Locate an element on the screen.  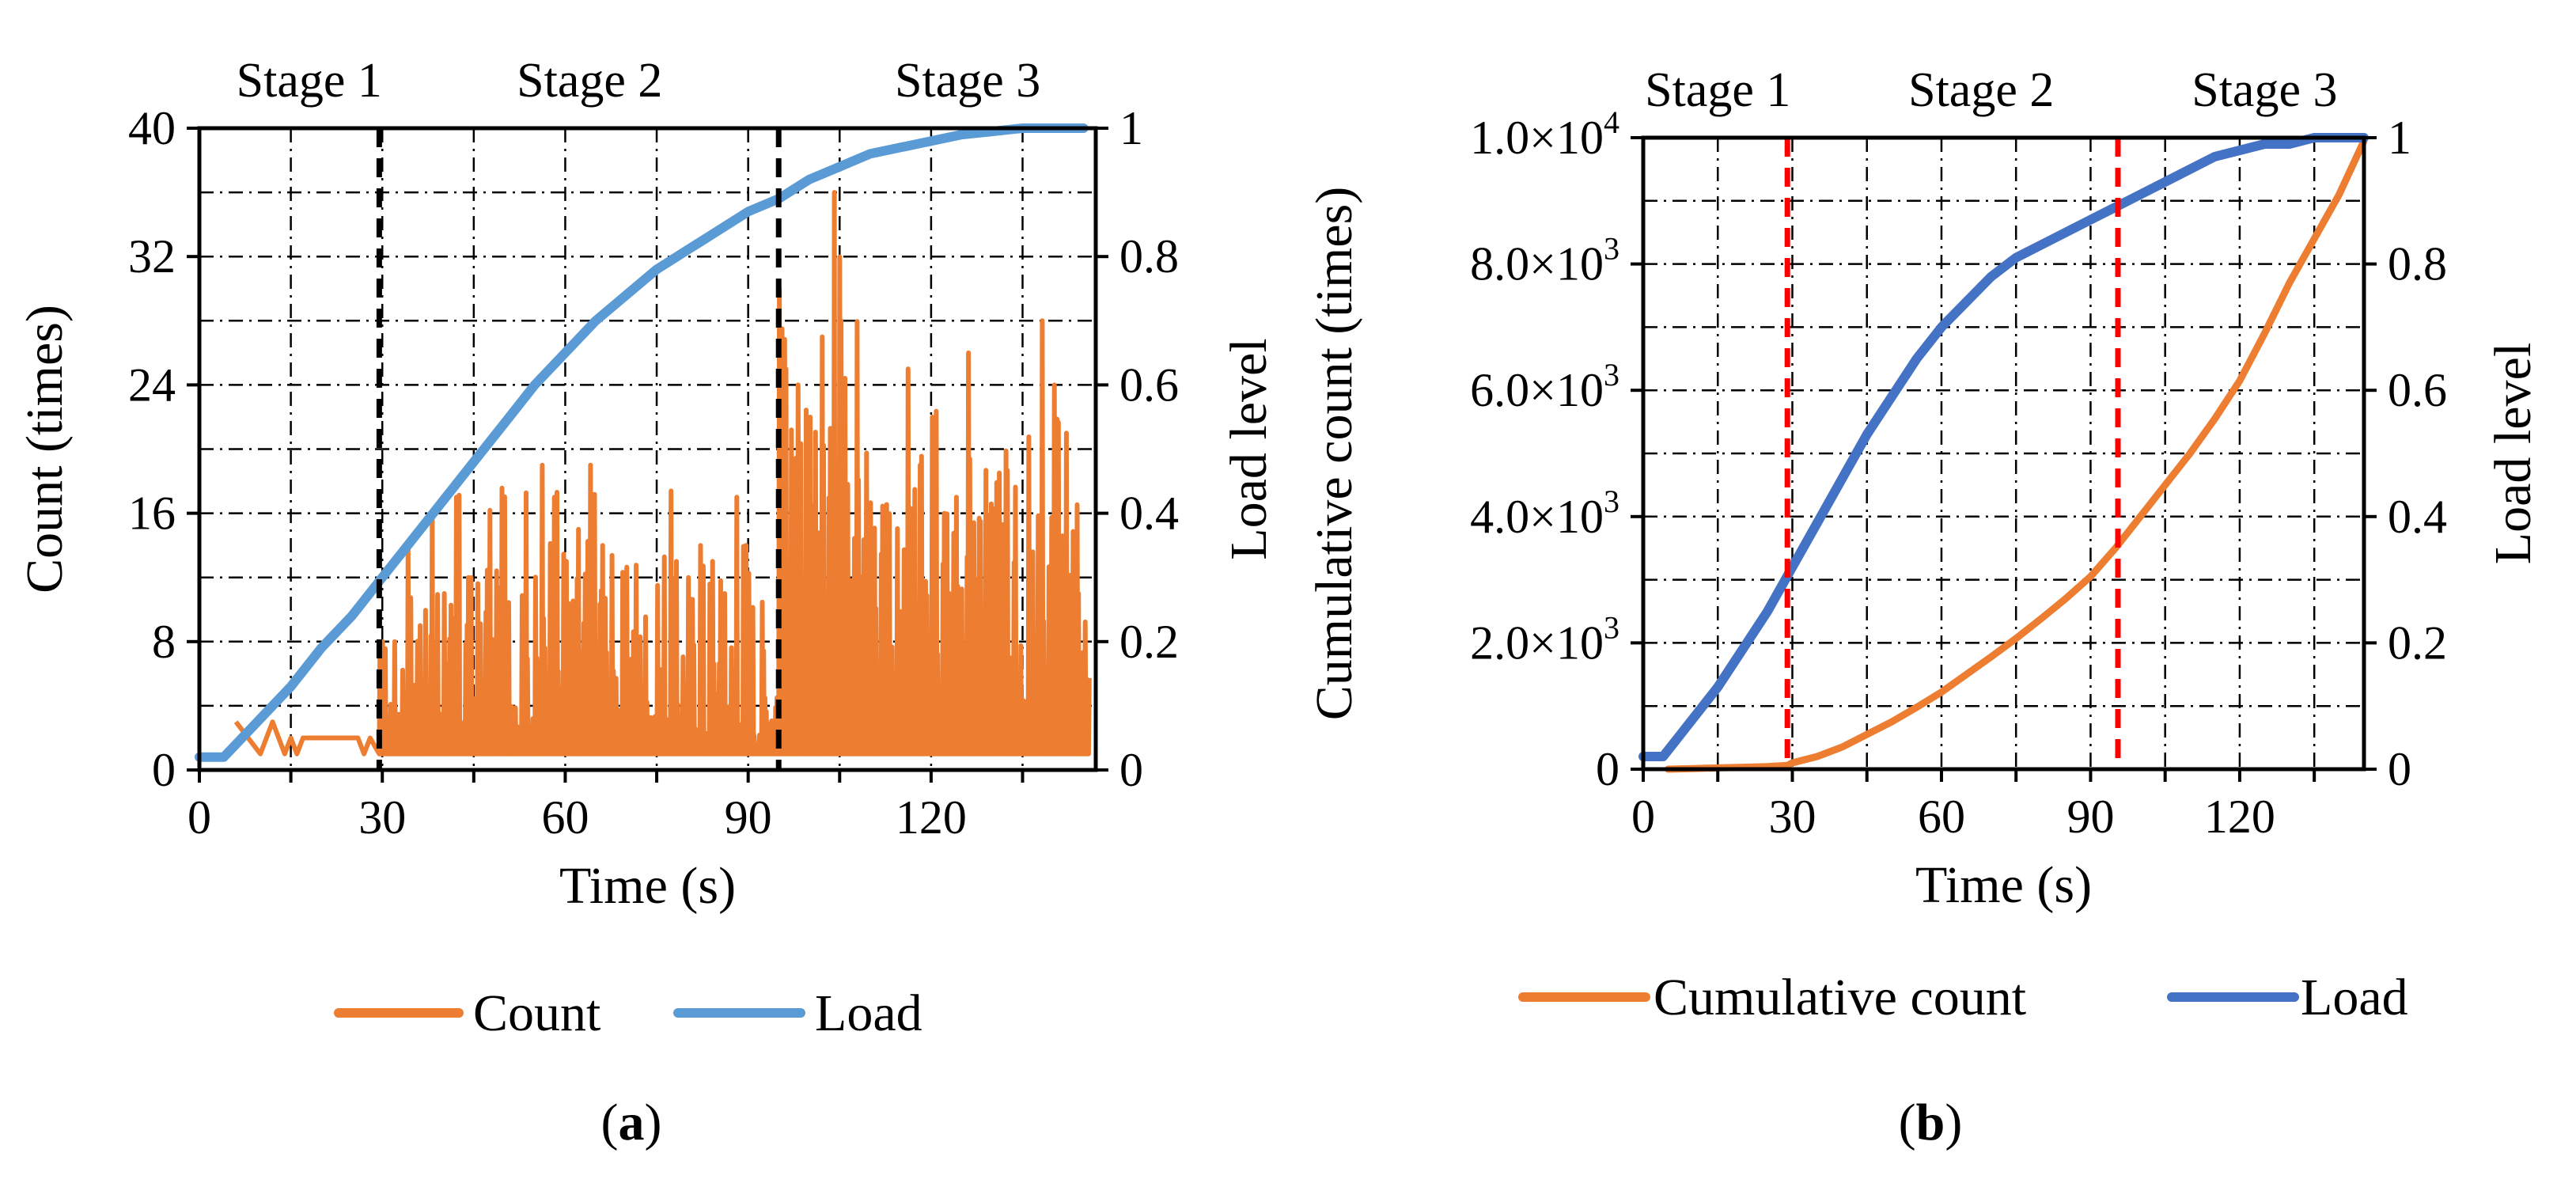
y-tick-label: 16 is located at coordinates (152, 513).